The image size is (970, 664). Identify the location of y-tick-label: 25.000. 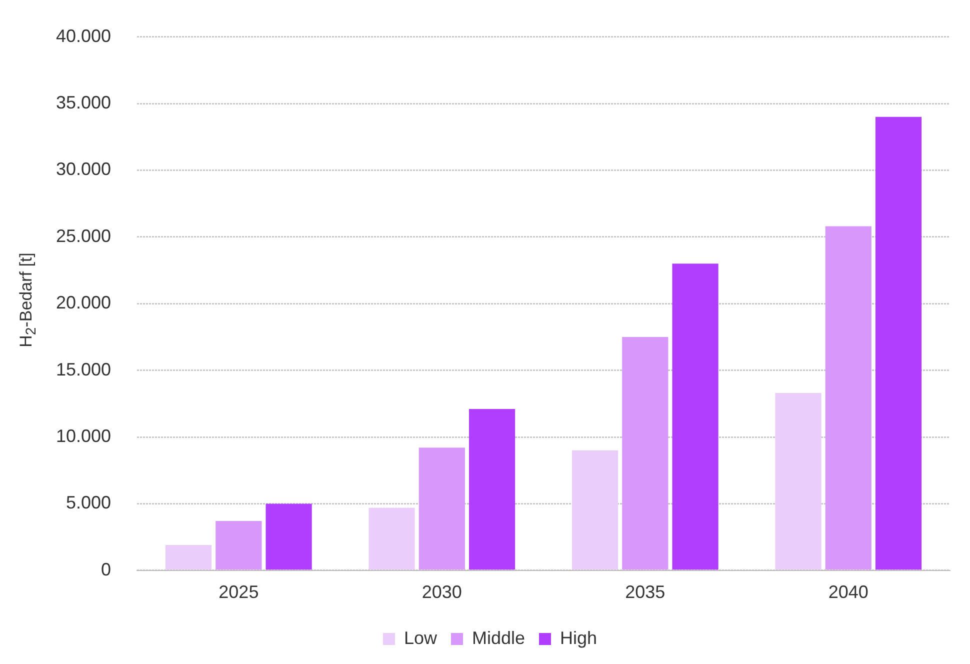
(84, 236).